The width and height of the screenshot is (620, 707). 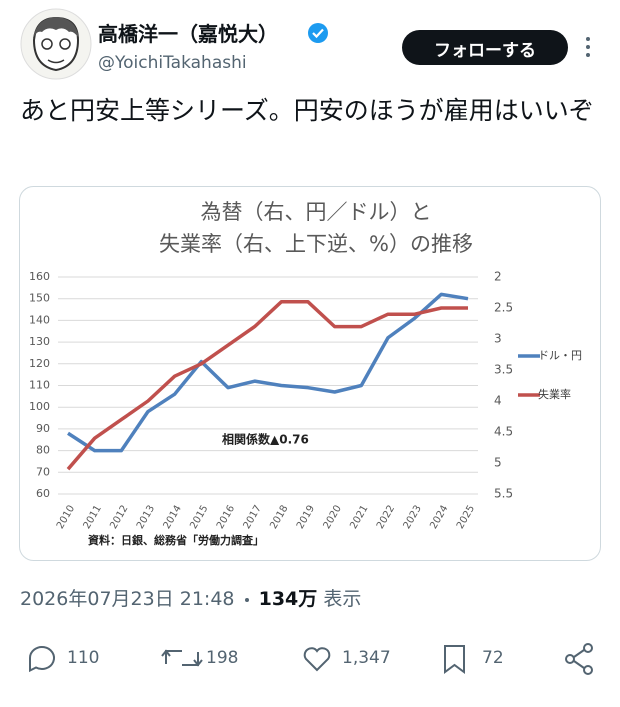 What do you see at coordinates (503, 432) in the screenshot?
I see `y2-tick-label: 4.5` at bounding box center [503, 432].